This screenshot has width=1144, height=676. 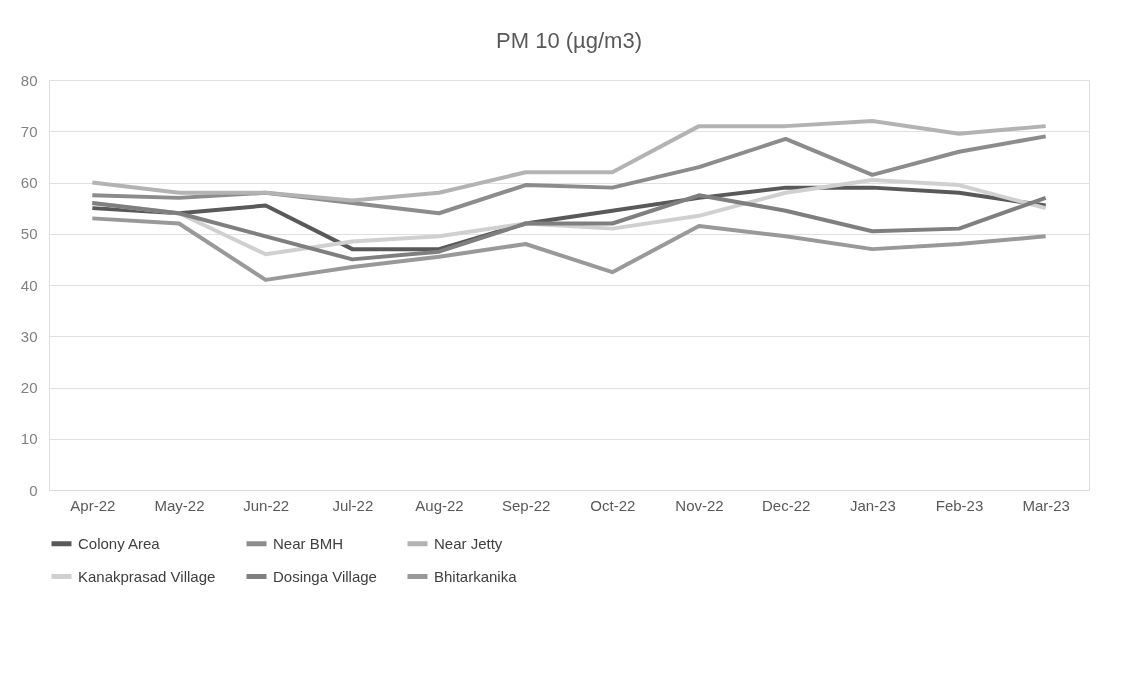 I want to click on legend-label: Near Jetty, so click(x=468, y=543).